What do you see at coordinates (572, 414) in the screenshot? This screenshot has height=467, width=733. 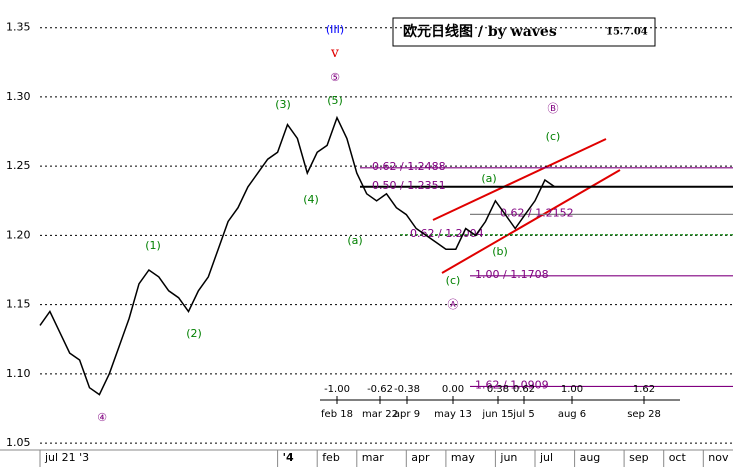 I see `time-date: aug 6` at bounding box center [572, 414].